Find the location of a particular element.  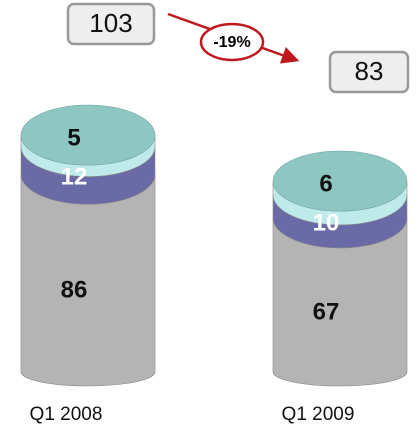

value-label: 12 is located at coordinates (74, 177).